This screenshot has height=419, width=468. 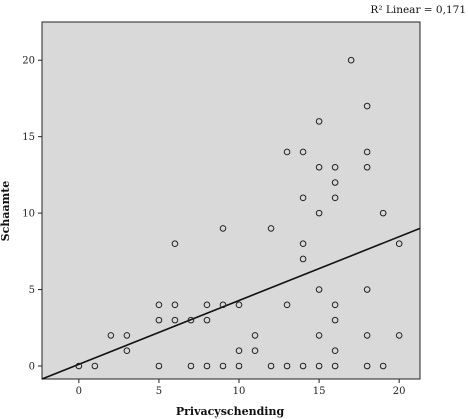 I want to click on x-axis-title: Privacyschending, so click(x=230, y=411).